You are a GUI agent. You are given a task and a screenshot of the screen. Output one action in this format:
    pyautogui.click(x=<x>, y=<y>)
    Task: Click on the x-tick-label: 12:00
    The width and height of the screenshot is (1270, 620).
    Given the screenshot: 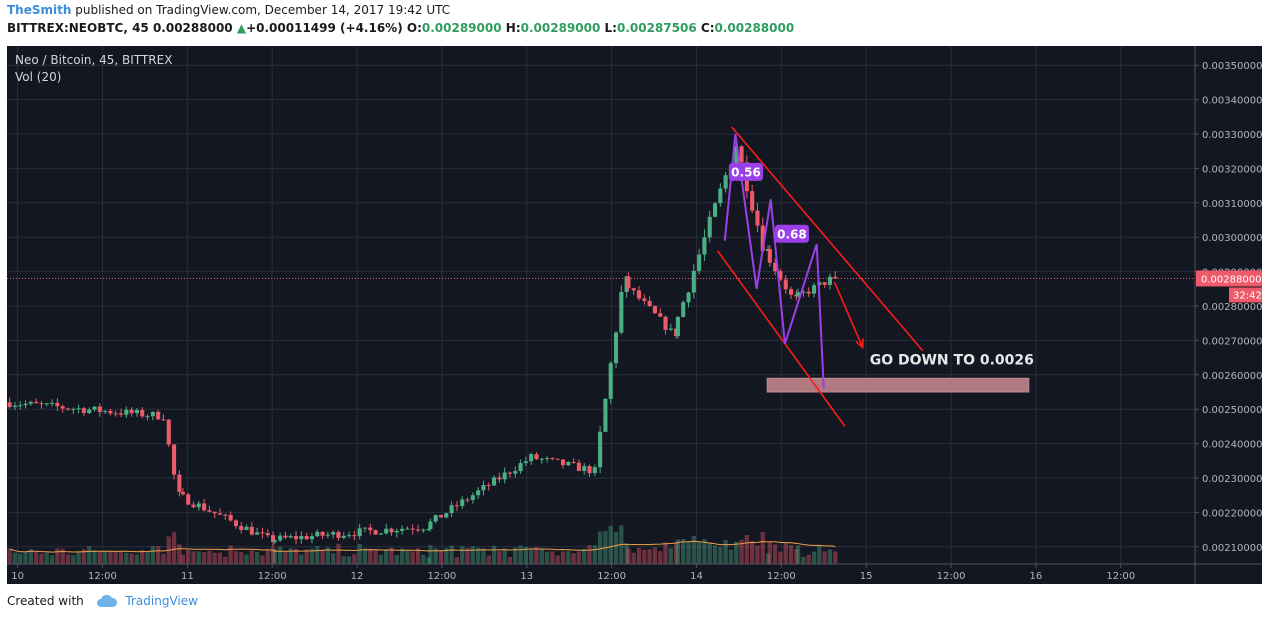 What is the action you would take?
    pyautogui.click(x=441, y=576)
    